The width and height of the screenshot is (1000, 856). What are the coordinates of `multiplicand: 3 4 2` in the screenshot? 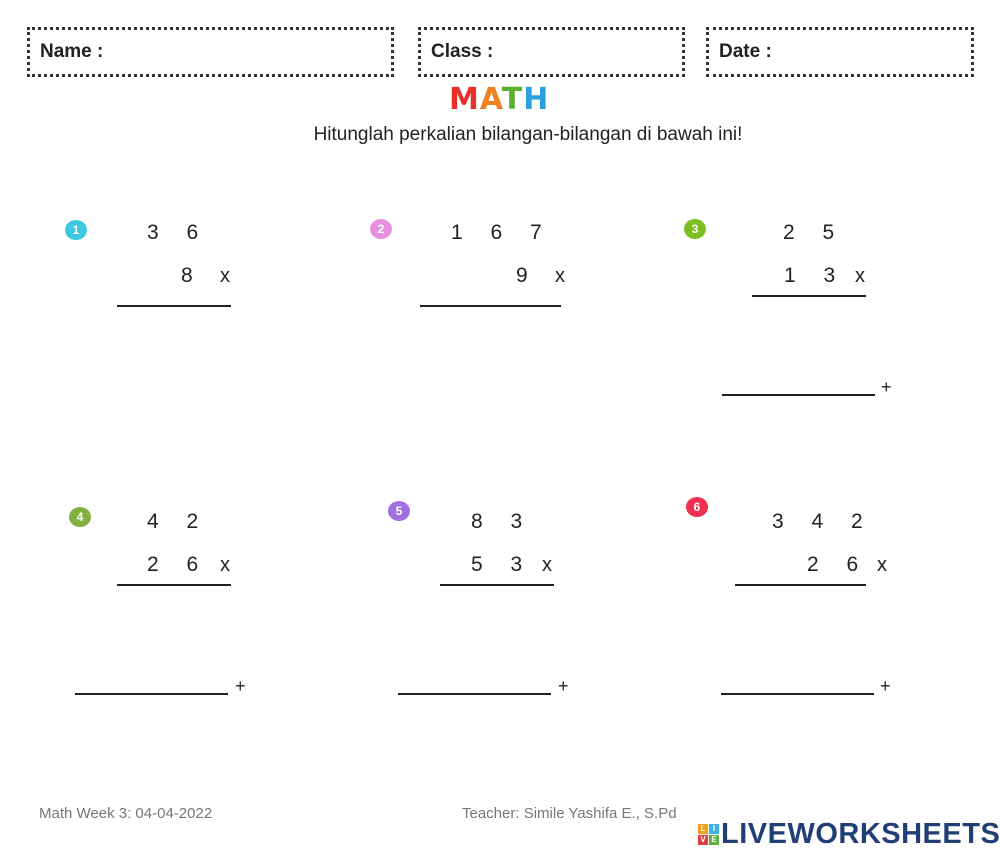 It's located at (823, 521).